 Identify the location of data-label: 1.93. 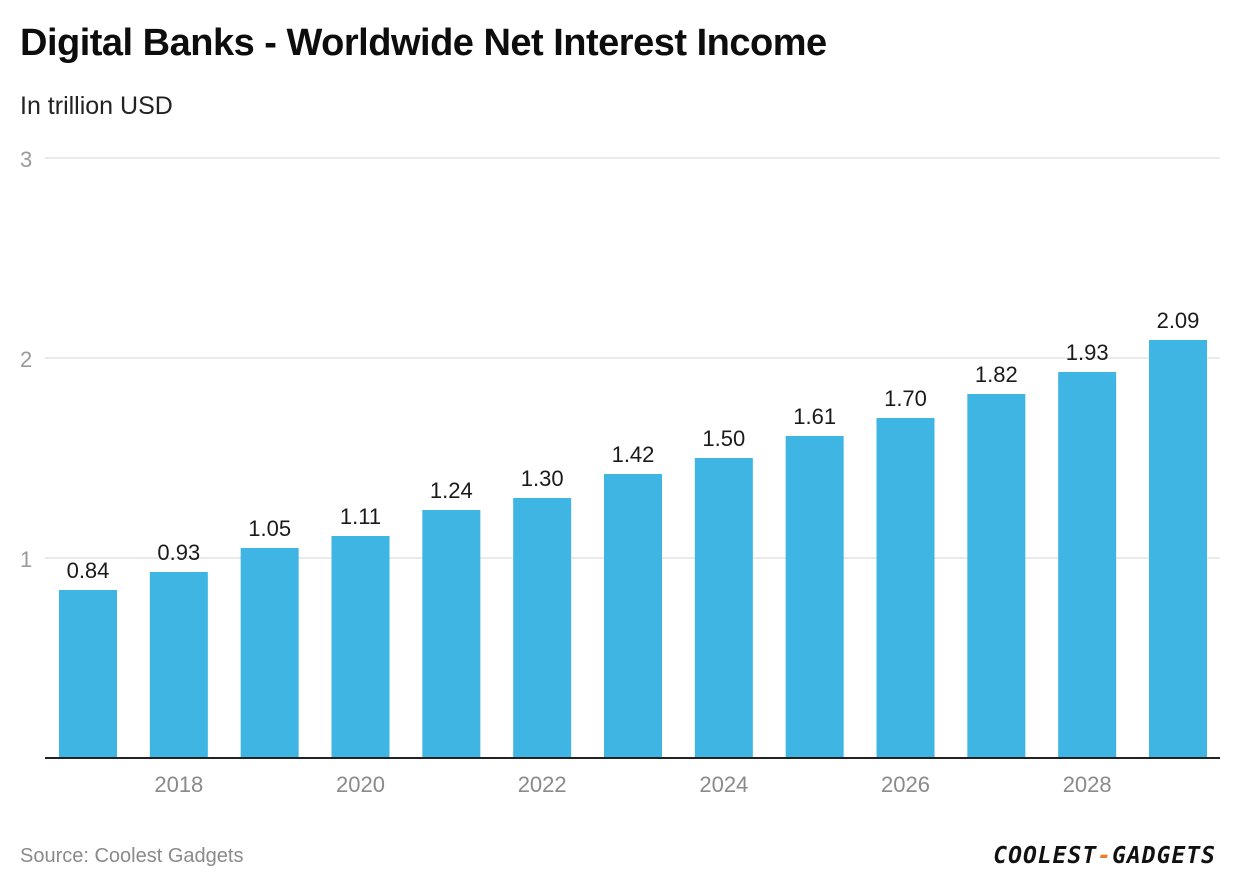
(1087, 352).